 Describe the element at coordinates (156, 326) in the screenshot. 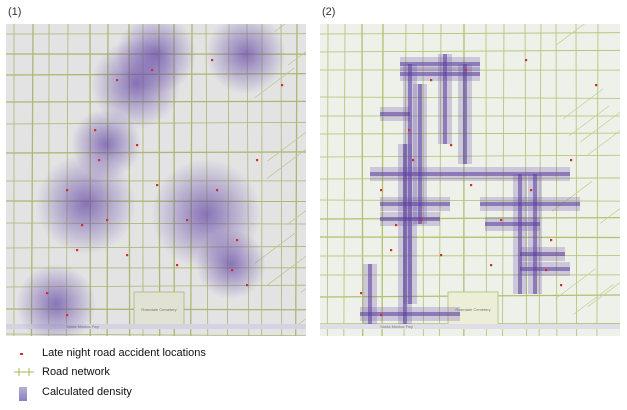

I see `freeway` at that location.